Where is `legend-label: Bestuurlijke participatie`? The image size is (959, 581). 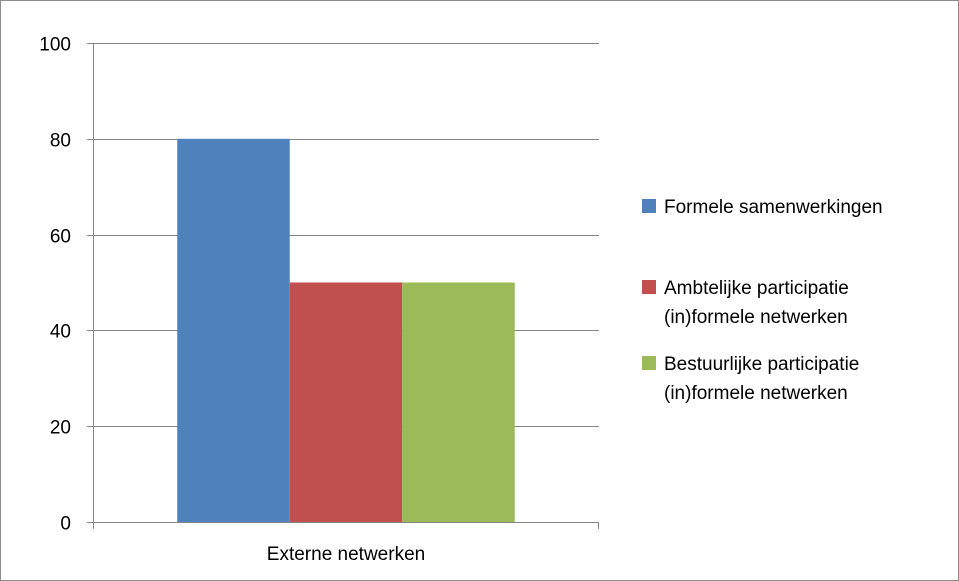 legend-label: Bestuurlijke participatie is located at coordinates (761, 364).